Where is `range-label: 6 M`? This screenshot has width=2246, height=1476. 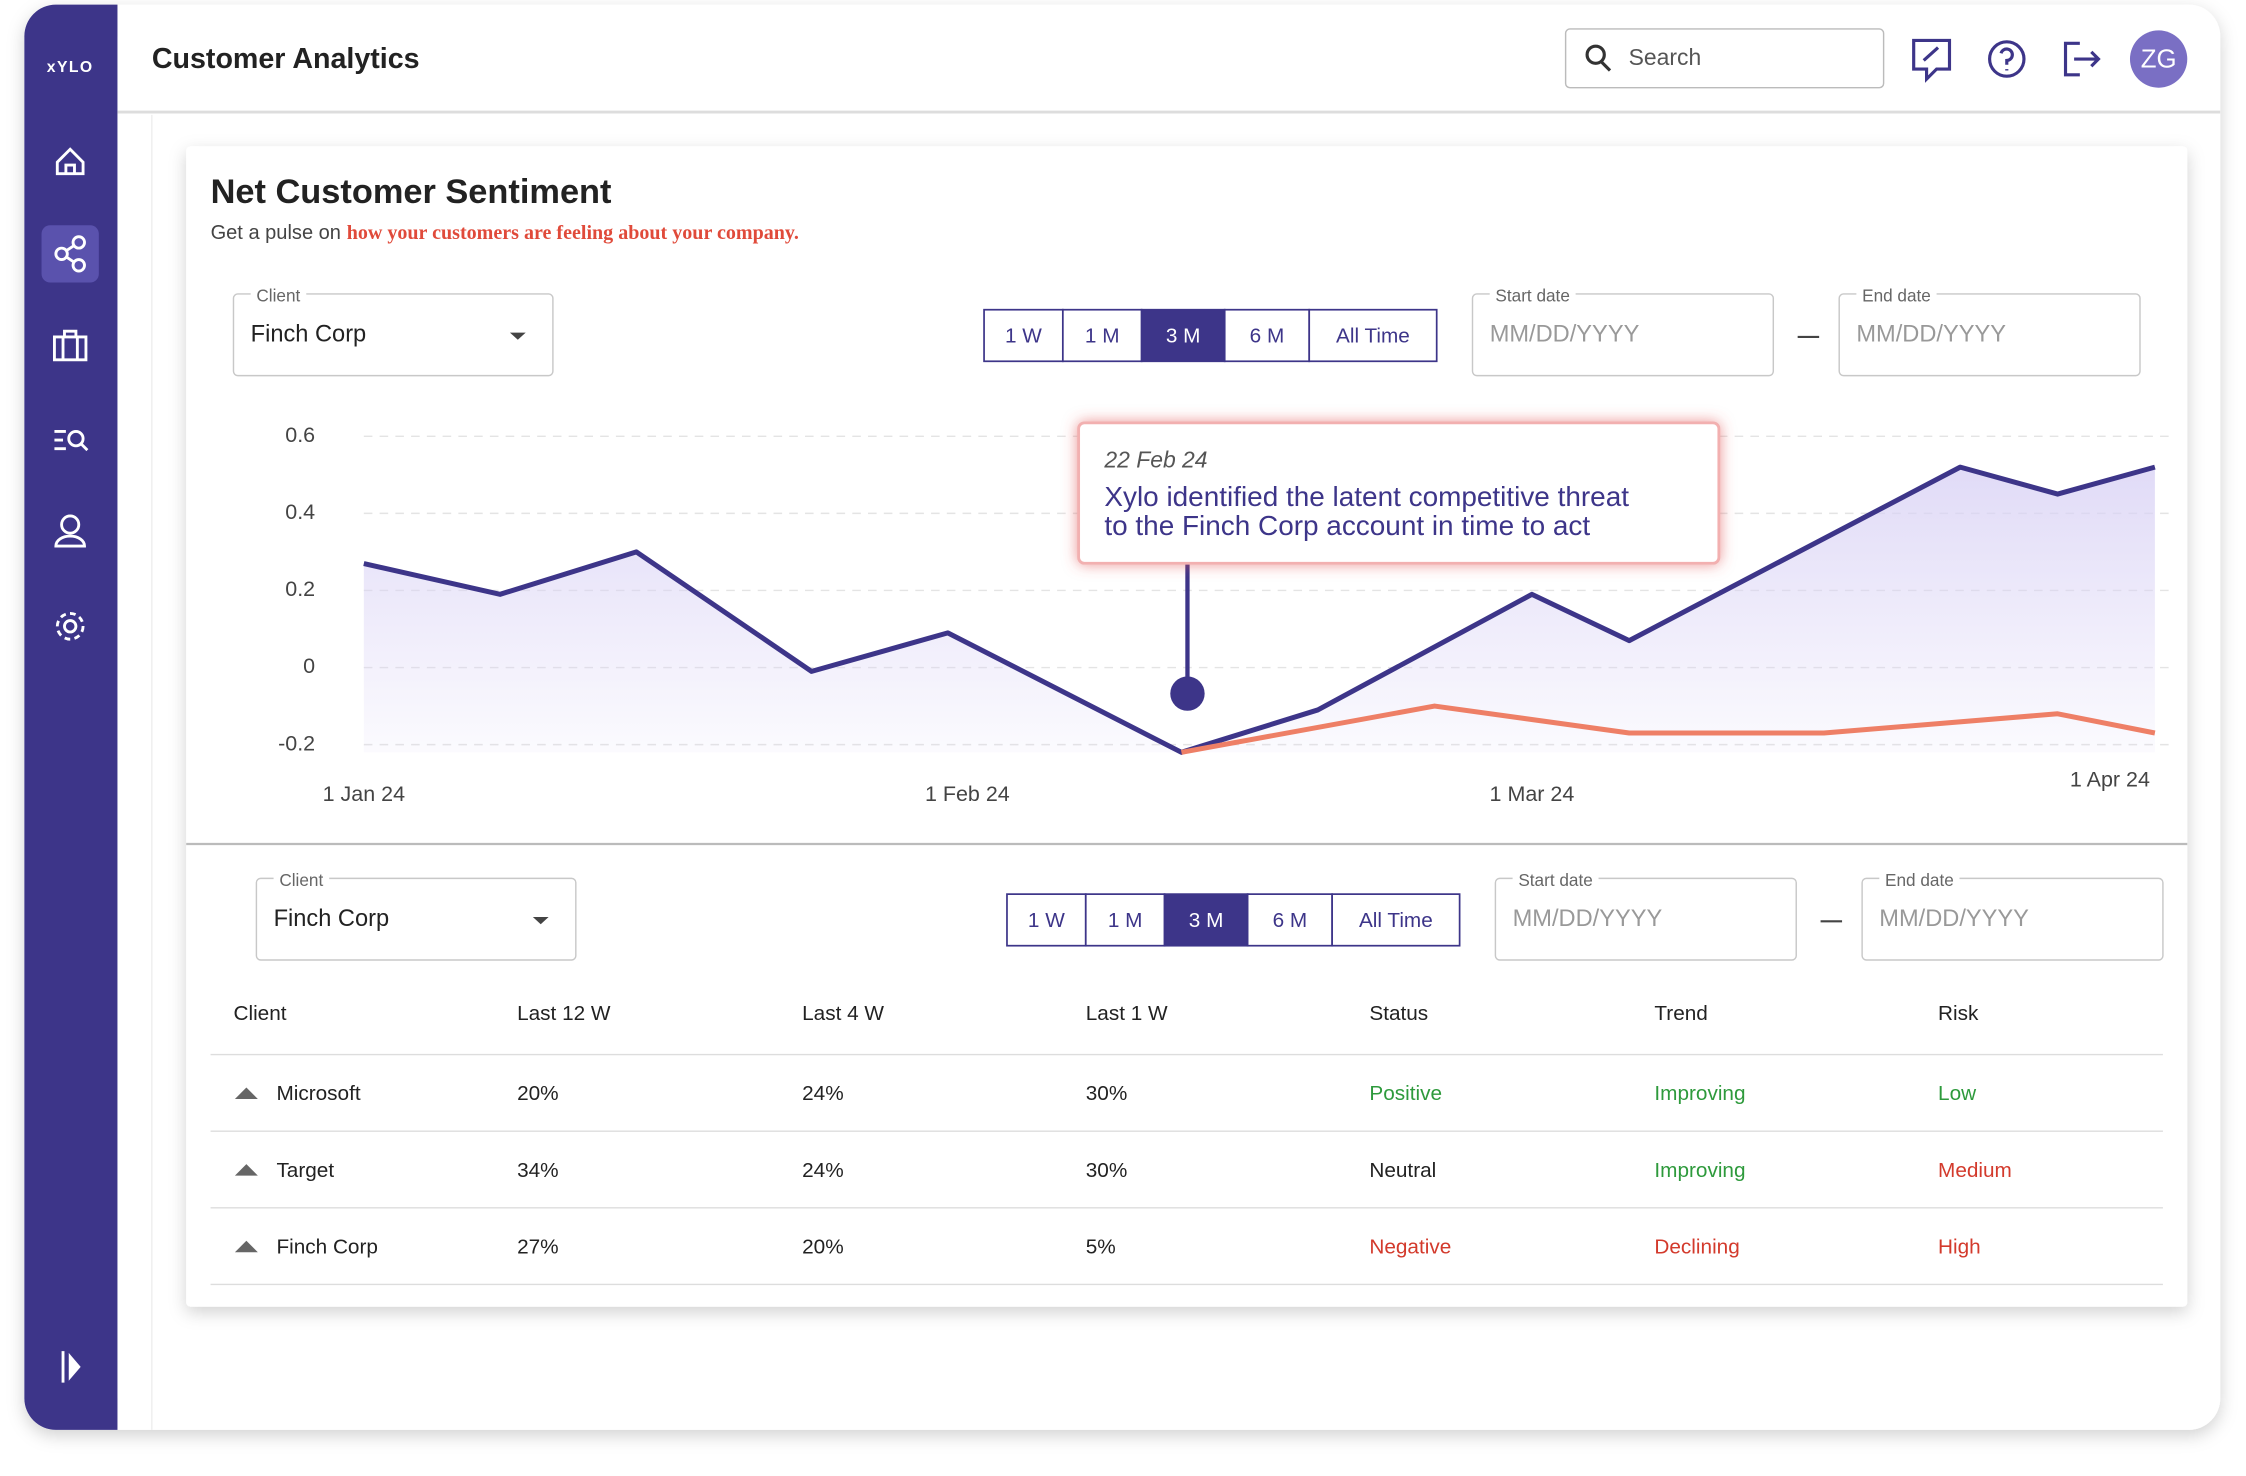
range-label: 6 M is located at coordinates (1267, 335).